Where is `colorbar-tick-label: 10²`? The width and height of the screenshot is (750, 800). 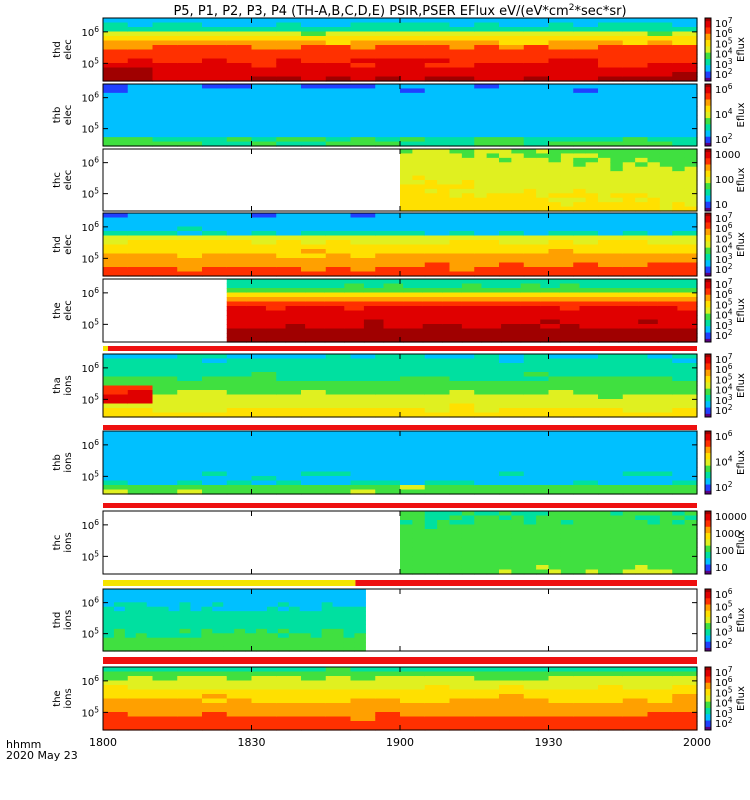
colorbar-tick-label: 10² is located at coordinates (724, 335).